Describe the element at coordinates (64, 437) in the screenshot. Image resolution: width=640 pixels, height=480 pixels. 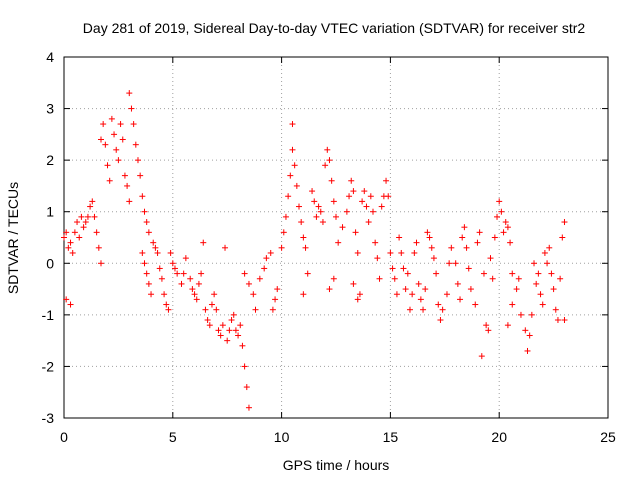
I see `x-tick-label: 0` at that location.